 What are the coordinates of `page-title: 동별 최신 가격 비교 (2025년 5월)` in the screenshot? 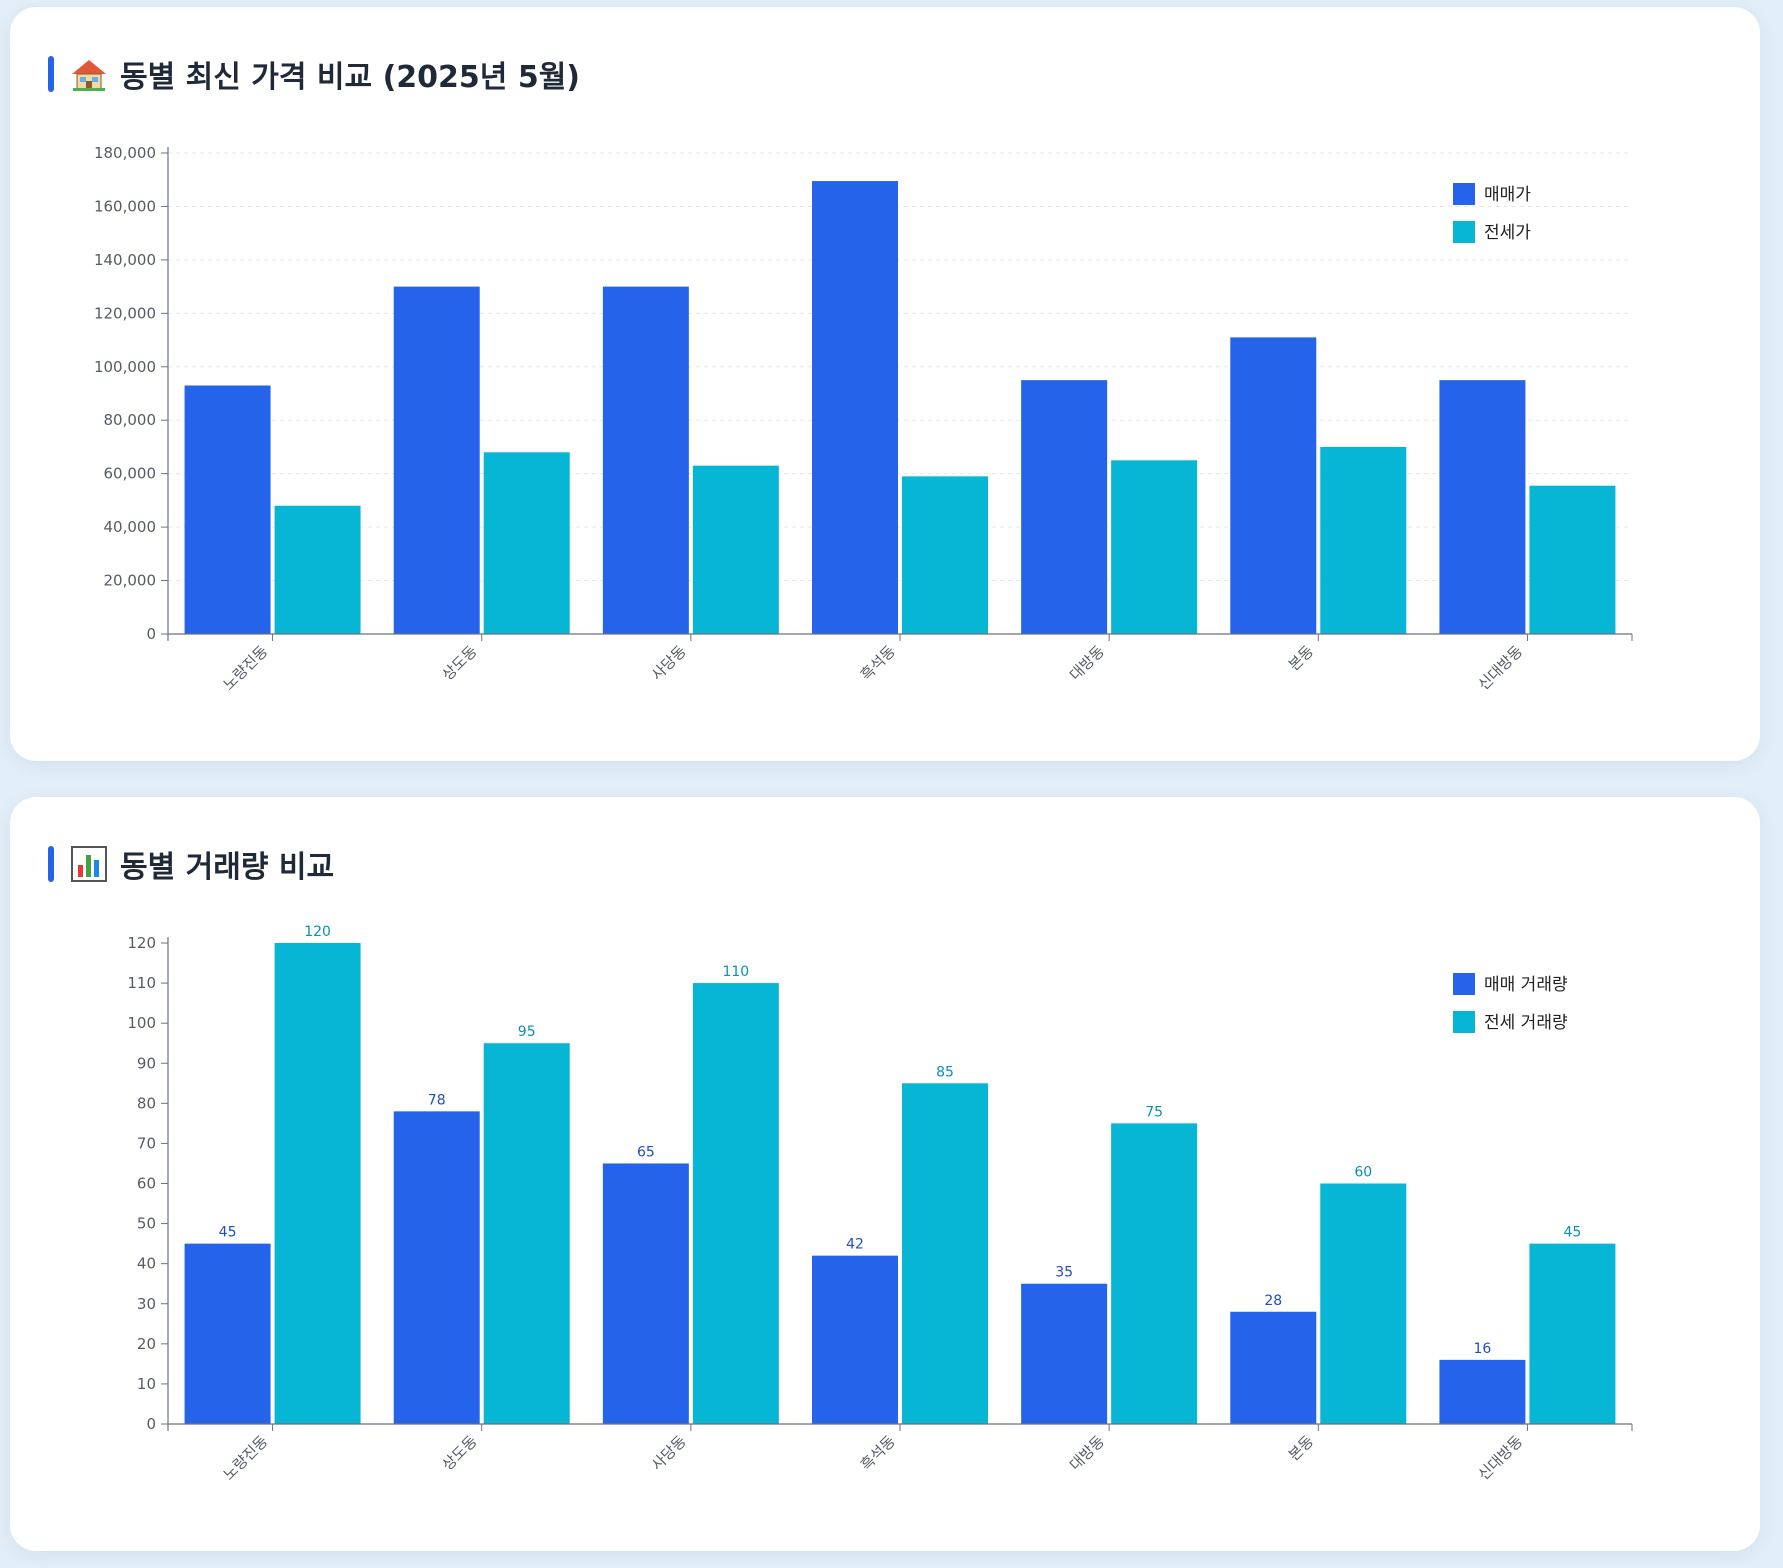 It's located at (350, 77).